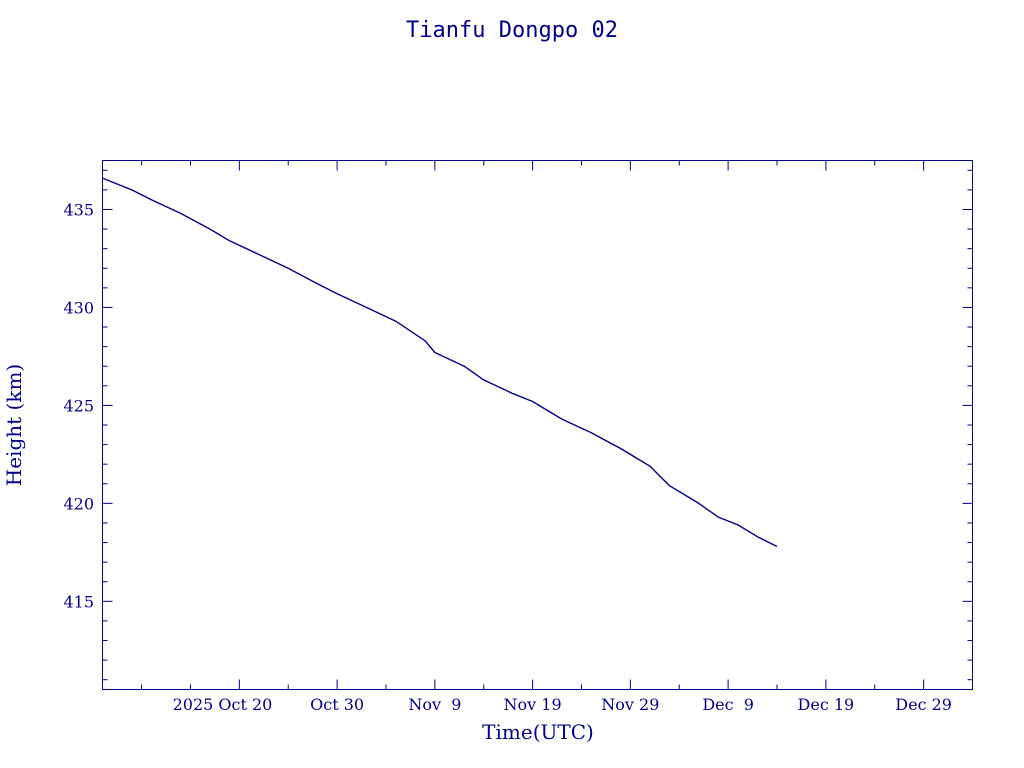 Image resolution: width=1024 pixels, height=768 pixels. Describe the element at coordinates (512, 30) in the screenshot. I see `chart-title: Tianfu Dongpo 02` at that location.